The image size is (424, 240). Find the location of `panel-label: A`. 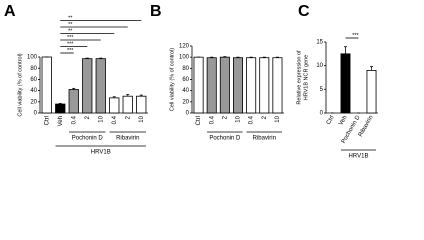

panel-label: A is located at coordinates (10, 11).